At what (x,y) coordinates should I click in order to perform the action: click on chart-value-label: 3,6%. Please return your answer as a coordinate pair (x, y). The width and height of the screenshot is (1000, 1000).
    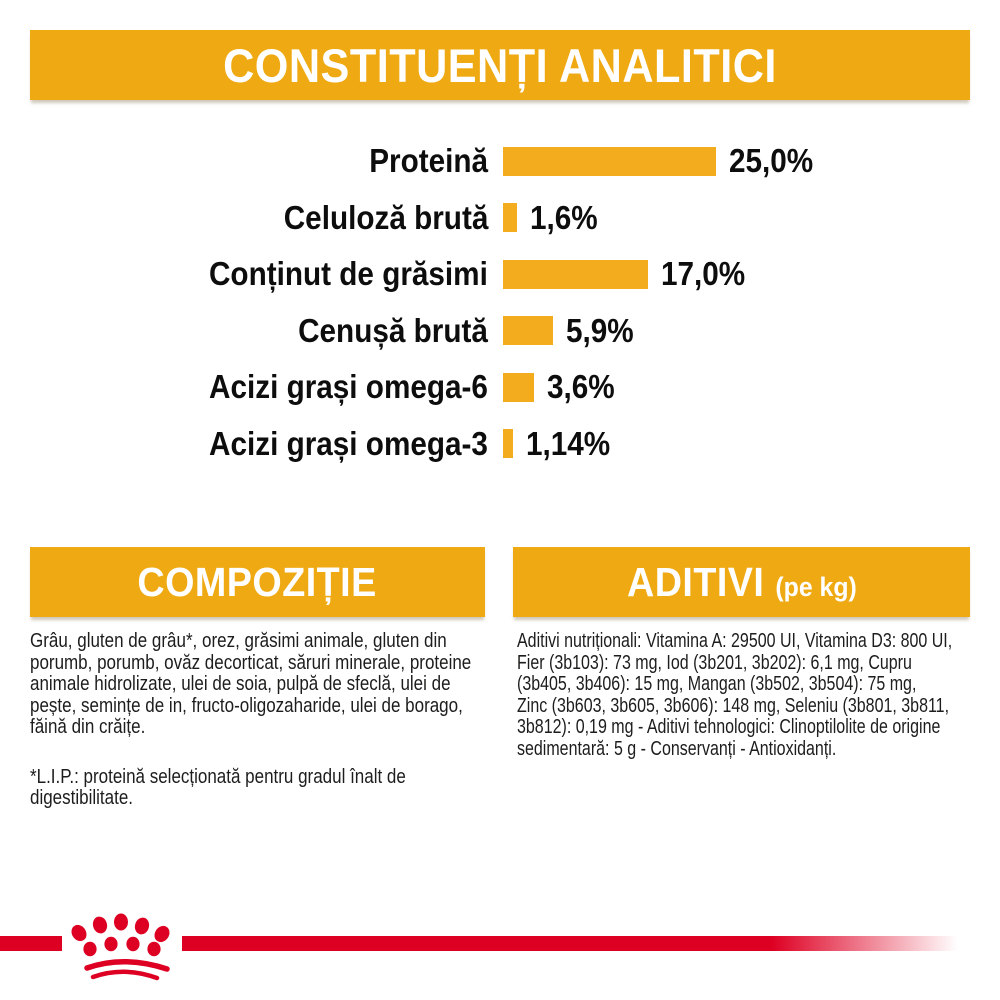
    Looking at the image, I should click on (580, 387).